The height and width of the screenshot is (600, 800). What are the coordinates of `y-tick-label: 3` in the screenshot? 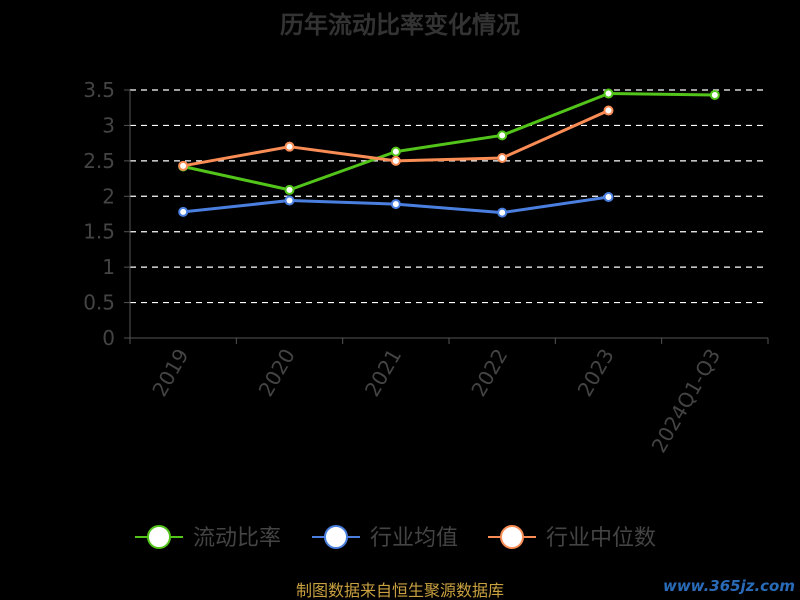 It's located at (108, 125).